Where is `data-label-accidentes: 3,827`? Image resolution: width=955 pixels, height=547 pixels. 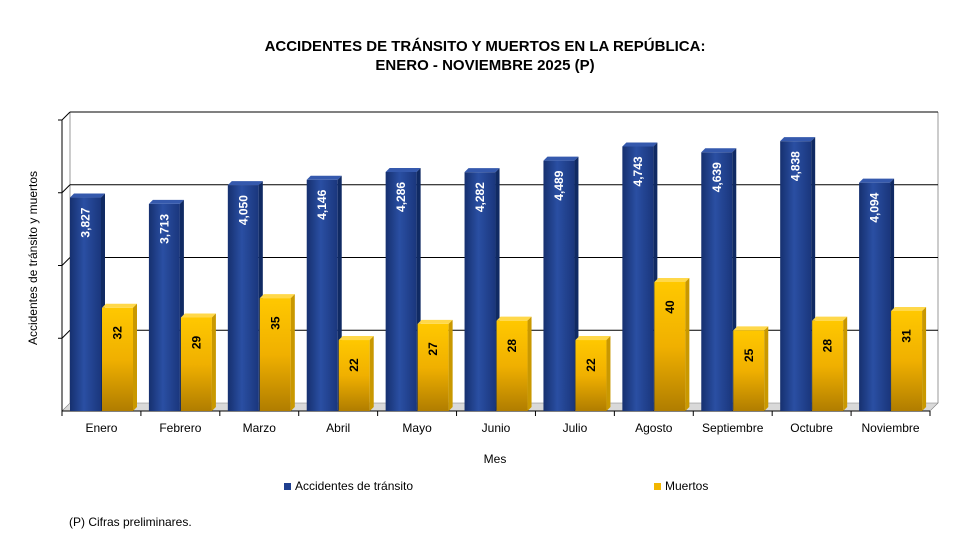 data-label-accidentes: 3,827 is located at coordinates (86, 222).